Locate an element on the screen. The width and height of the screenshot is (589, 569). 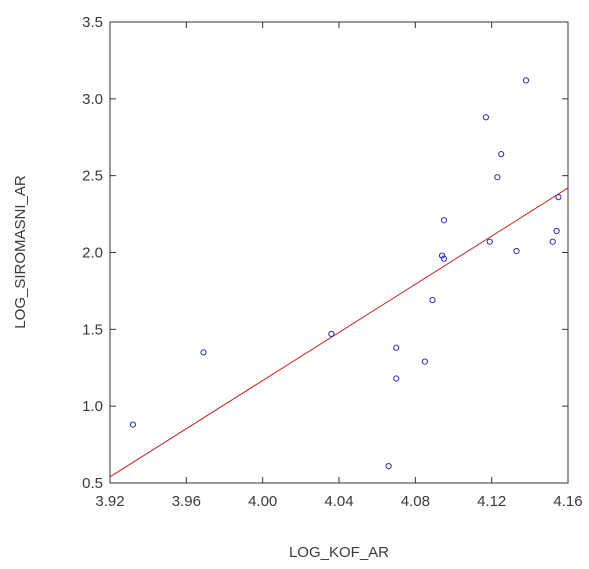
y-tick-label: 1.0 is located at coordinates (92, 406).